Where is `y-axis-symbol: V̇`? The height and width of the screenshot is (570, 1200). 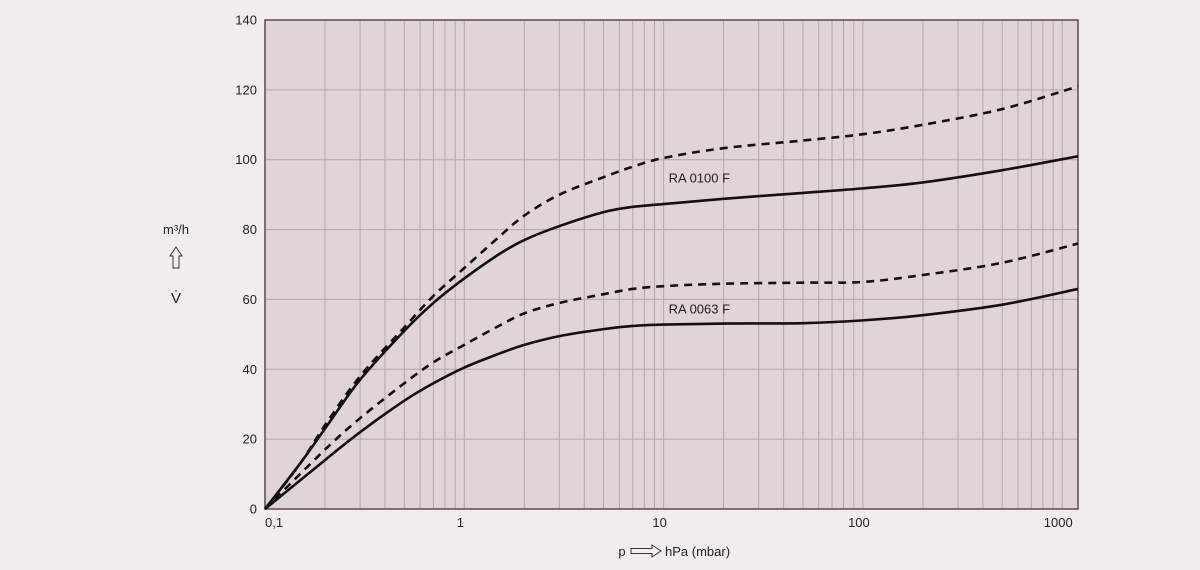 y-axis-symbol: V̇ is located at coordinates (176, 298).